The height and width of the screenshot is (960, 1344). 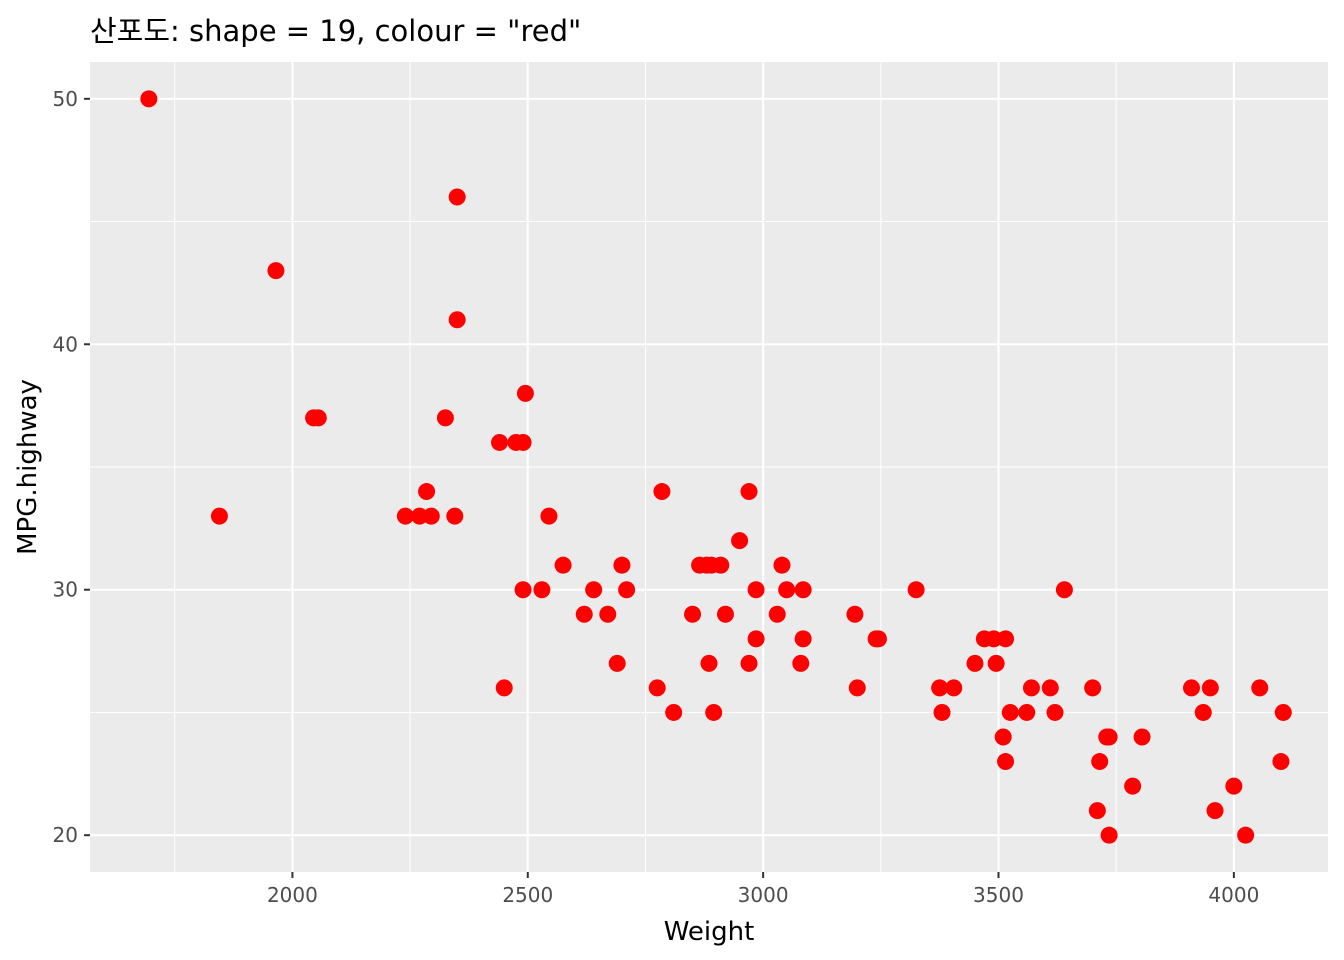 I want to click on y-axis-ticks: 20 30 40 50, so click(x=71, y=467).